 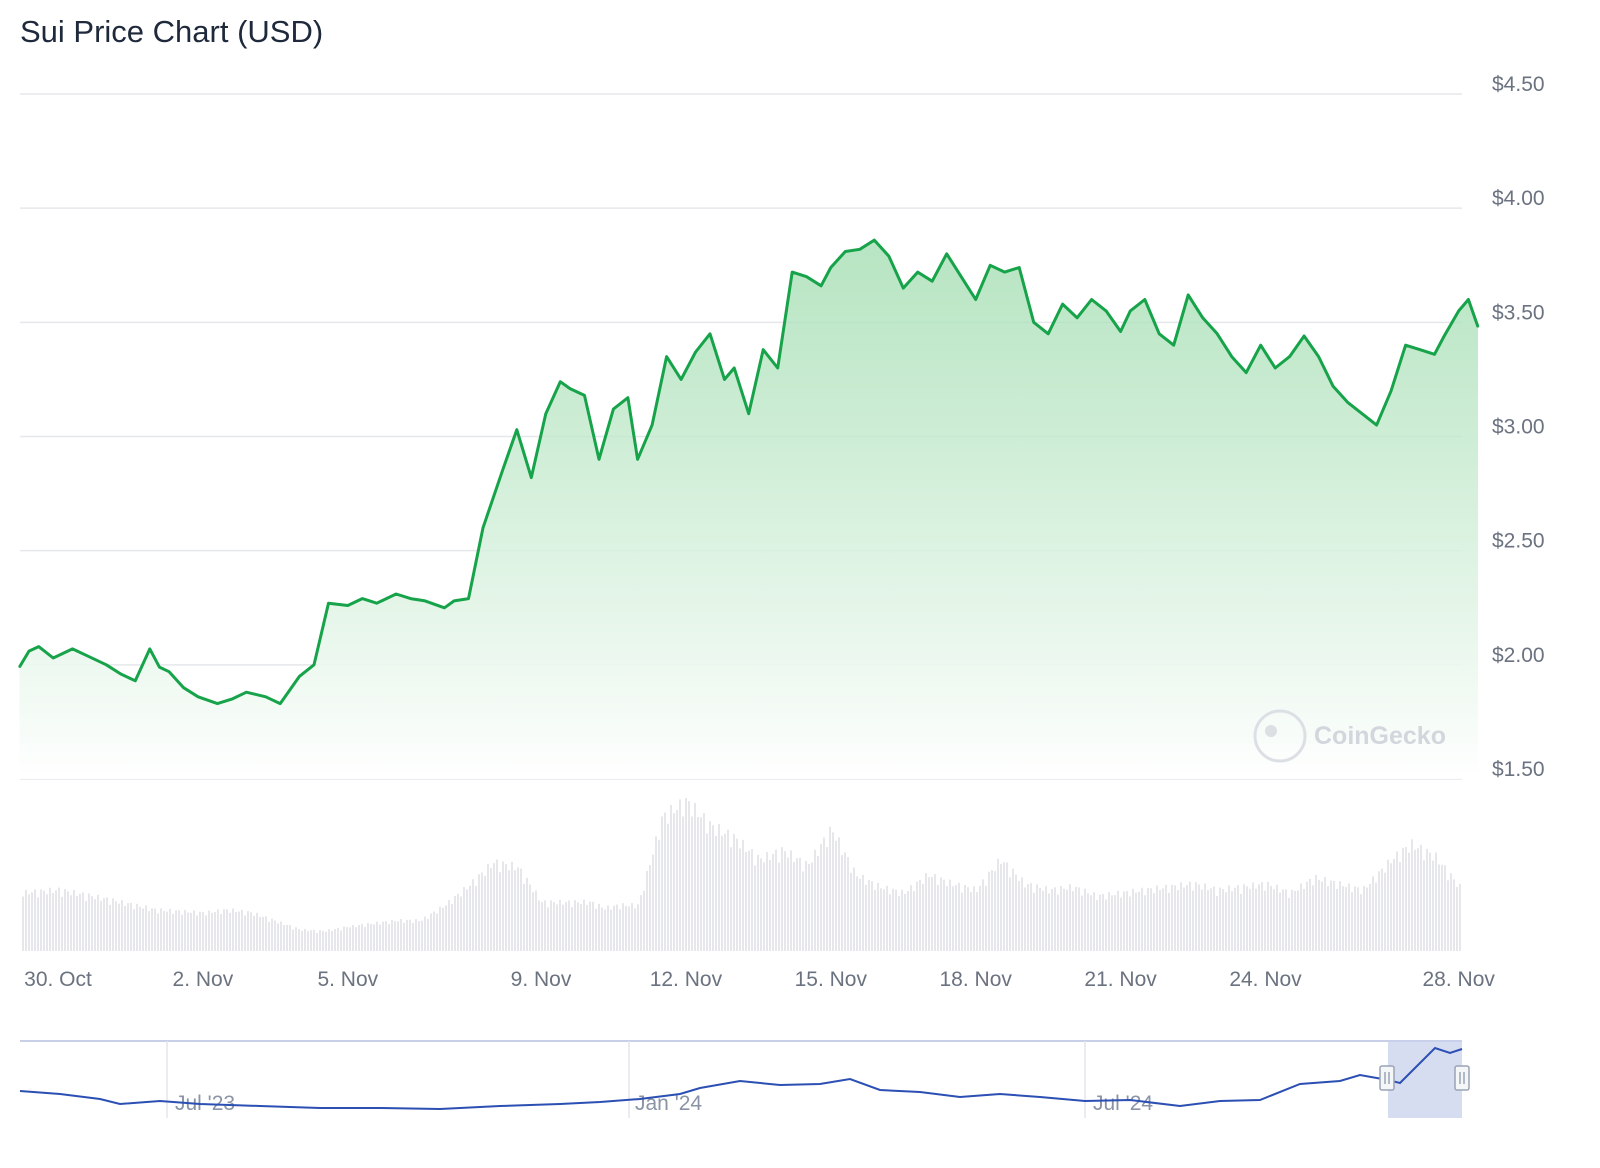 I want to click on y-tick-label: $4.00, so click(x=1518, y=198).